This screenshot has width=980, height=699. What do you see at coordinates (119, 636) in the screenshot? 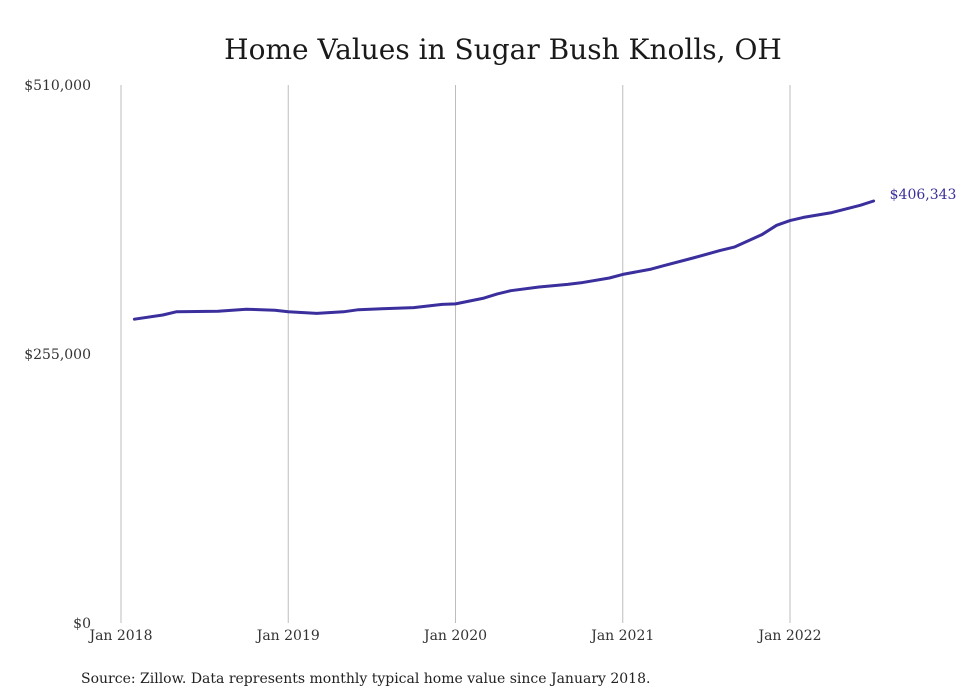
I see `x-tick-label: Jan 2018` at bounding box center [119, 636].